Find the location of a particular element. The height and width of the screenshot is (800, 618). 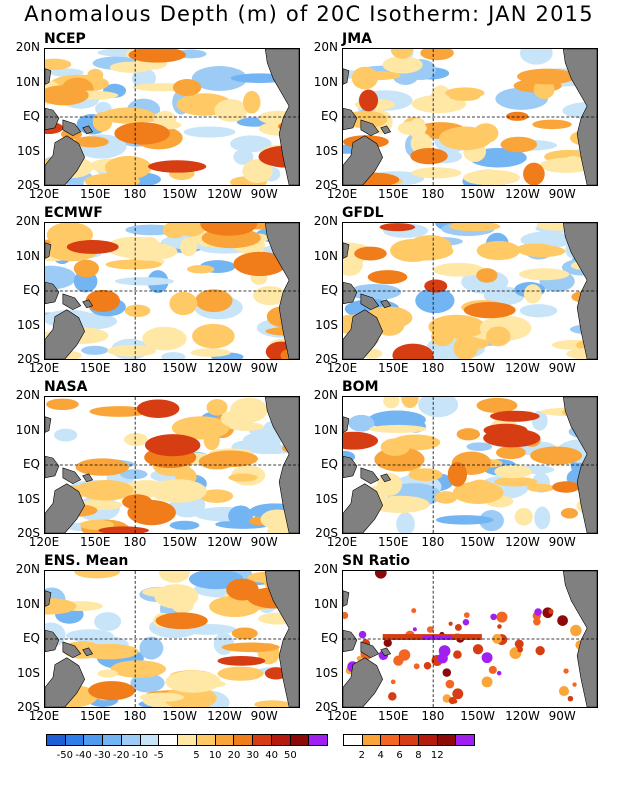

panel-label: JMA is located at coordinates (357, 39).